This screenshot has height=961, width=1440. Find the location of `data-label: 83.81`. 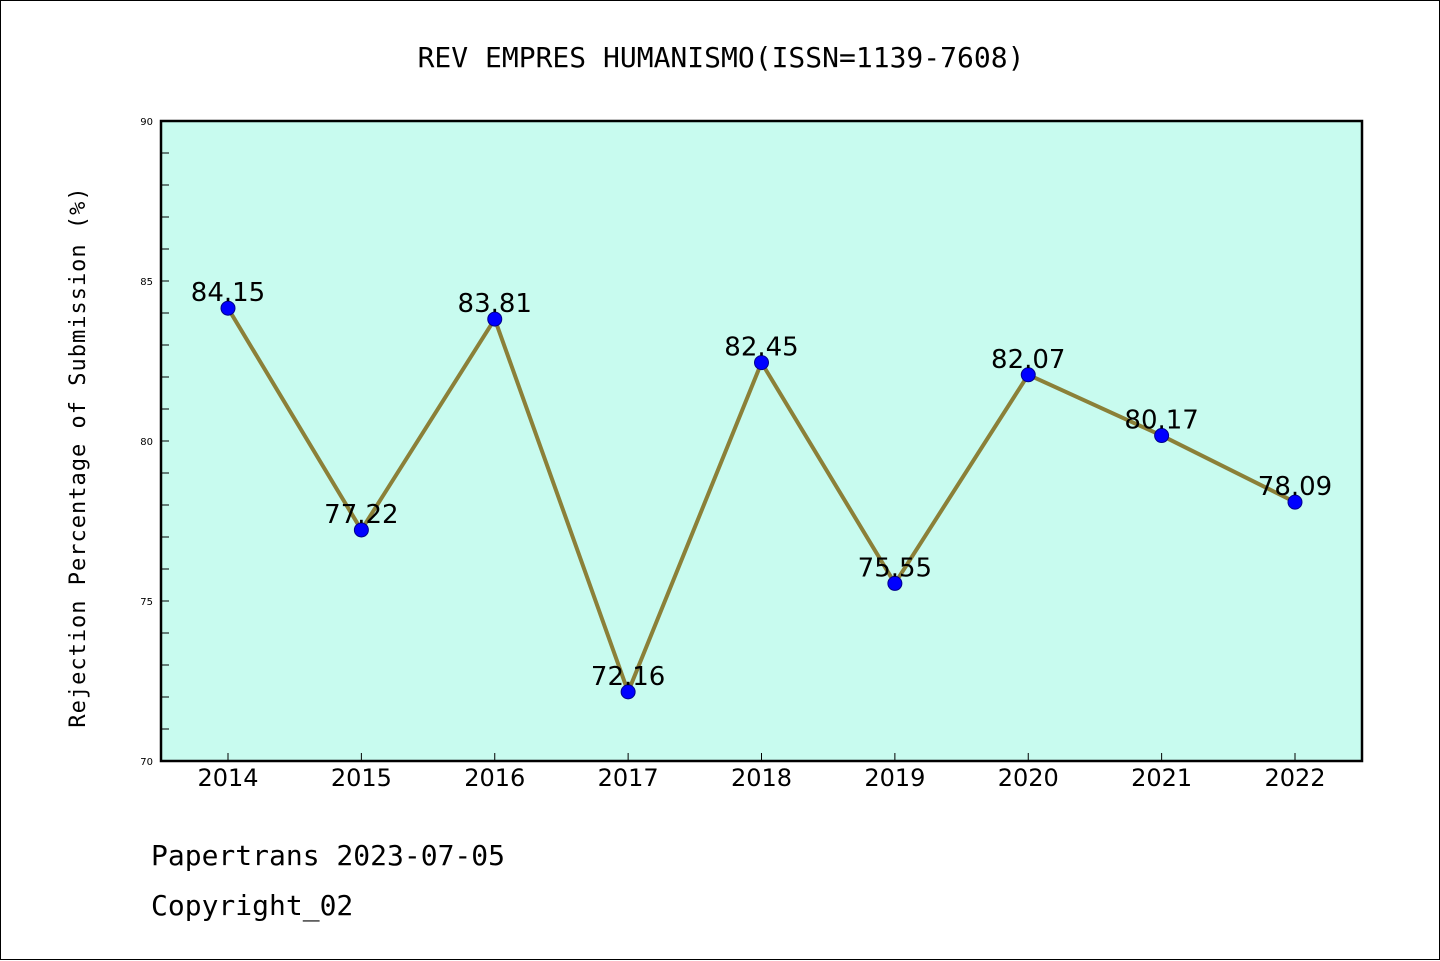

data-label: 83.81 is located at coordinates (495, 304).